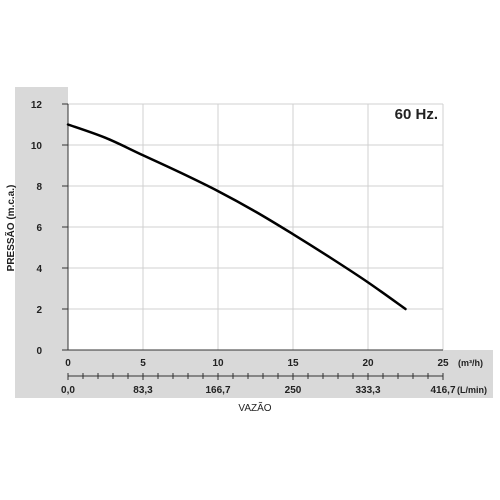 This screenshot has width=500, height=500. Describe the element at coordinates (37, 105) in the screenshot. I see `y-tick-label: 12` at that location.